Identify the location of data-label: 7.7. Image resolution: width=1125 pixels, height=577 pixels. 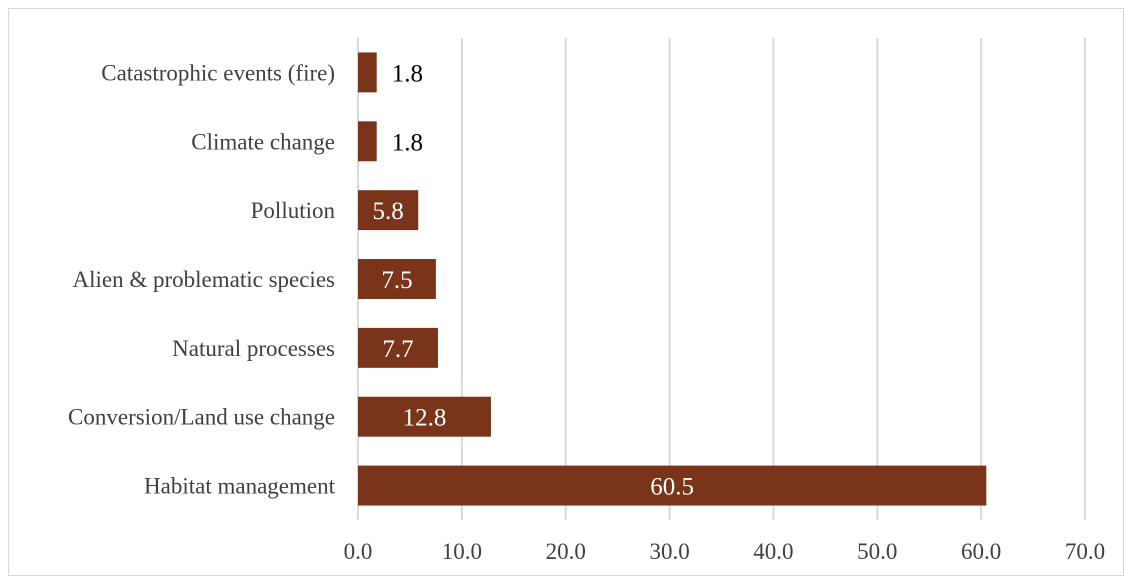
(397, 349).